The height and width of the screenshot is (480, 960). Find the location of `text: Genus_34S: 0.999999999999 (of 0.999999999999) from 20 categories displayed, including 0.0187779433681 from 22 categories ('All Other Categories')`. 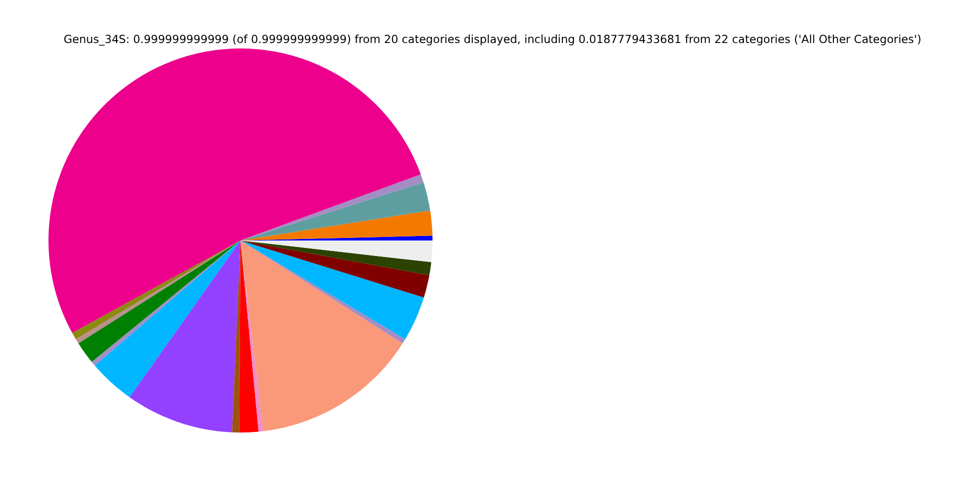

text: Genus_34S: 0.999999999999 (of 0.999999999999) from 20 categories displayed, including 0.0187779433681 from 22 categories ('All Other Categories') is located at coordinates (493, 39).